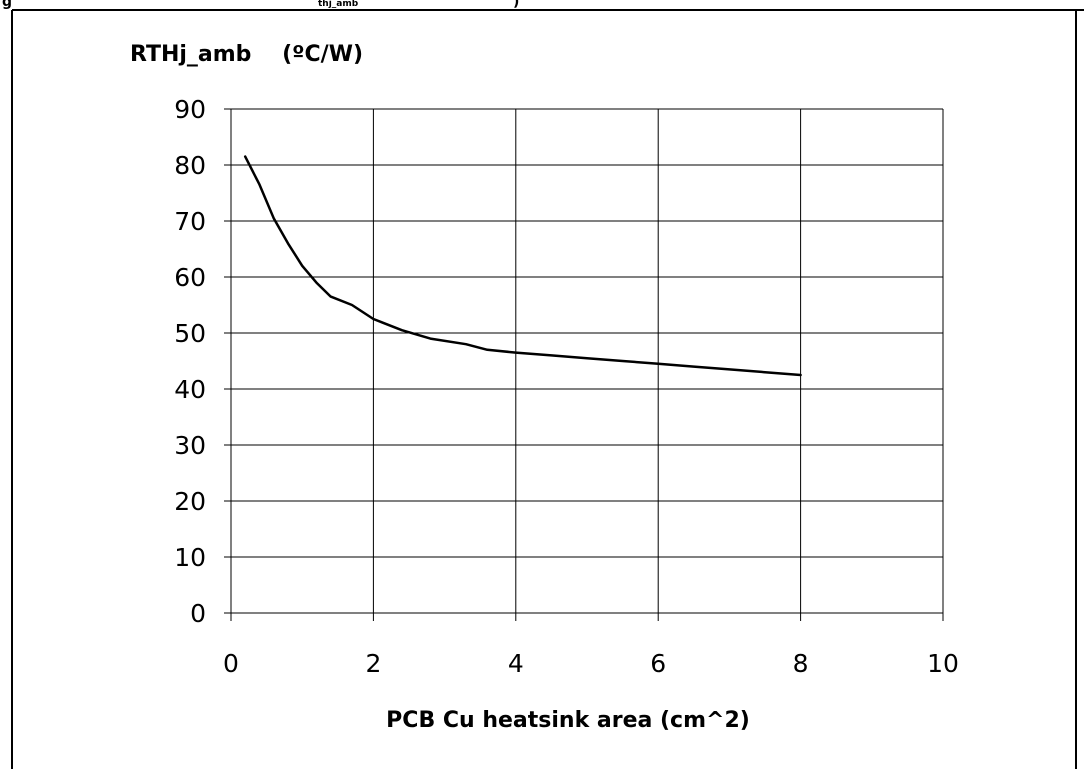  I want to click on y-tick-label-10: 10, so click(190, 557).